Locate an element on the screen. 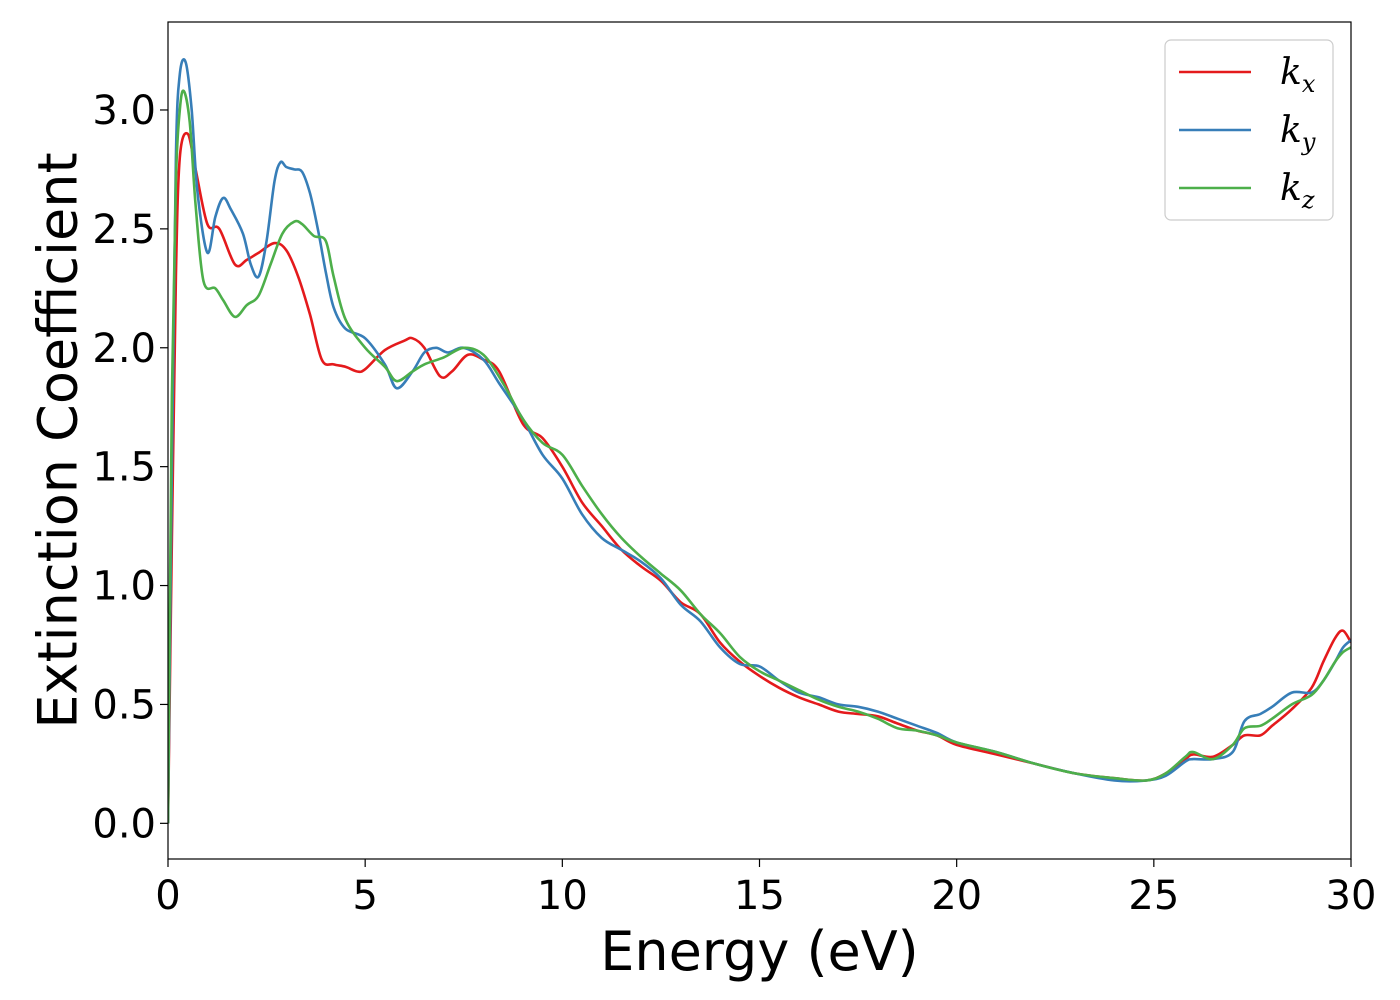 This screenshot has width=1400, height=1000. x-axis-label: Energy (eV) is located at coordinates (759, 951).